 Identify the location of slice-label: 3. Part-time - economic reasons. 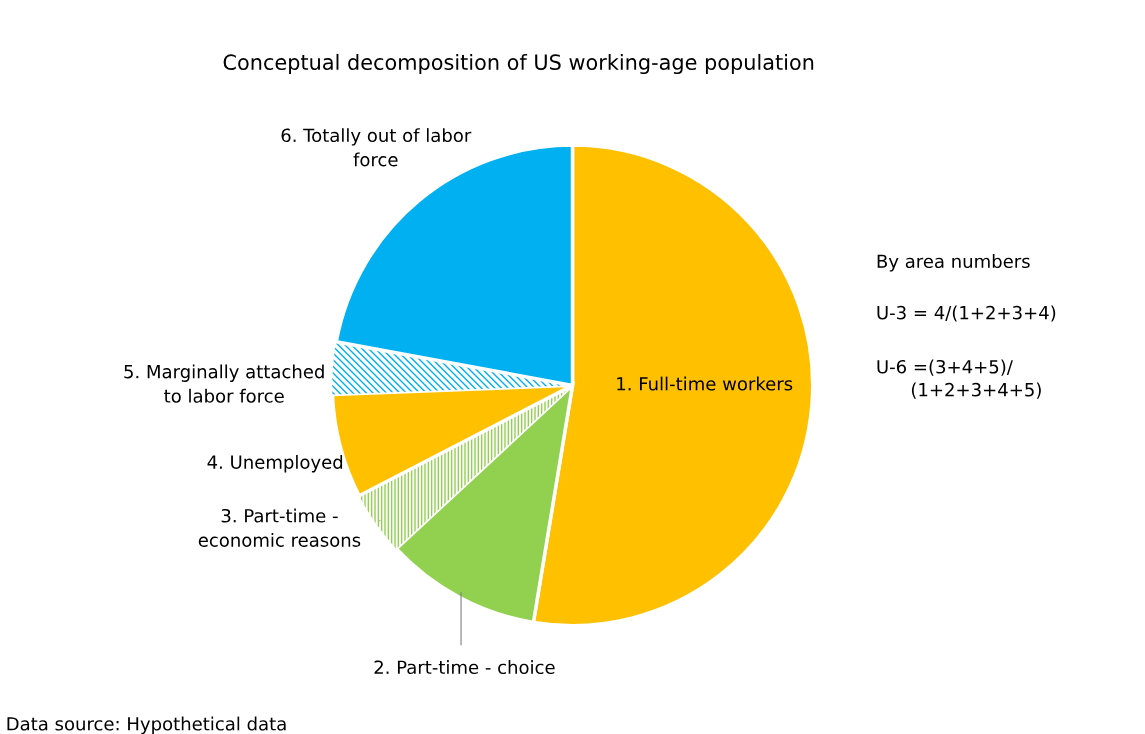
(279, 527).